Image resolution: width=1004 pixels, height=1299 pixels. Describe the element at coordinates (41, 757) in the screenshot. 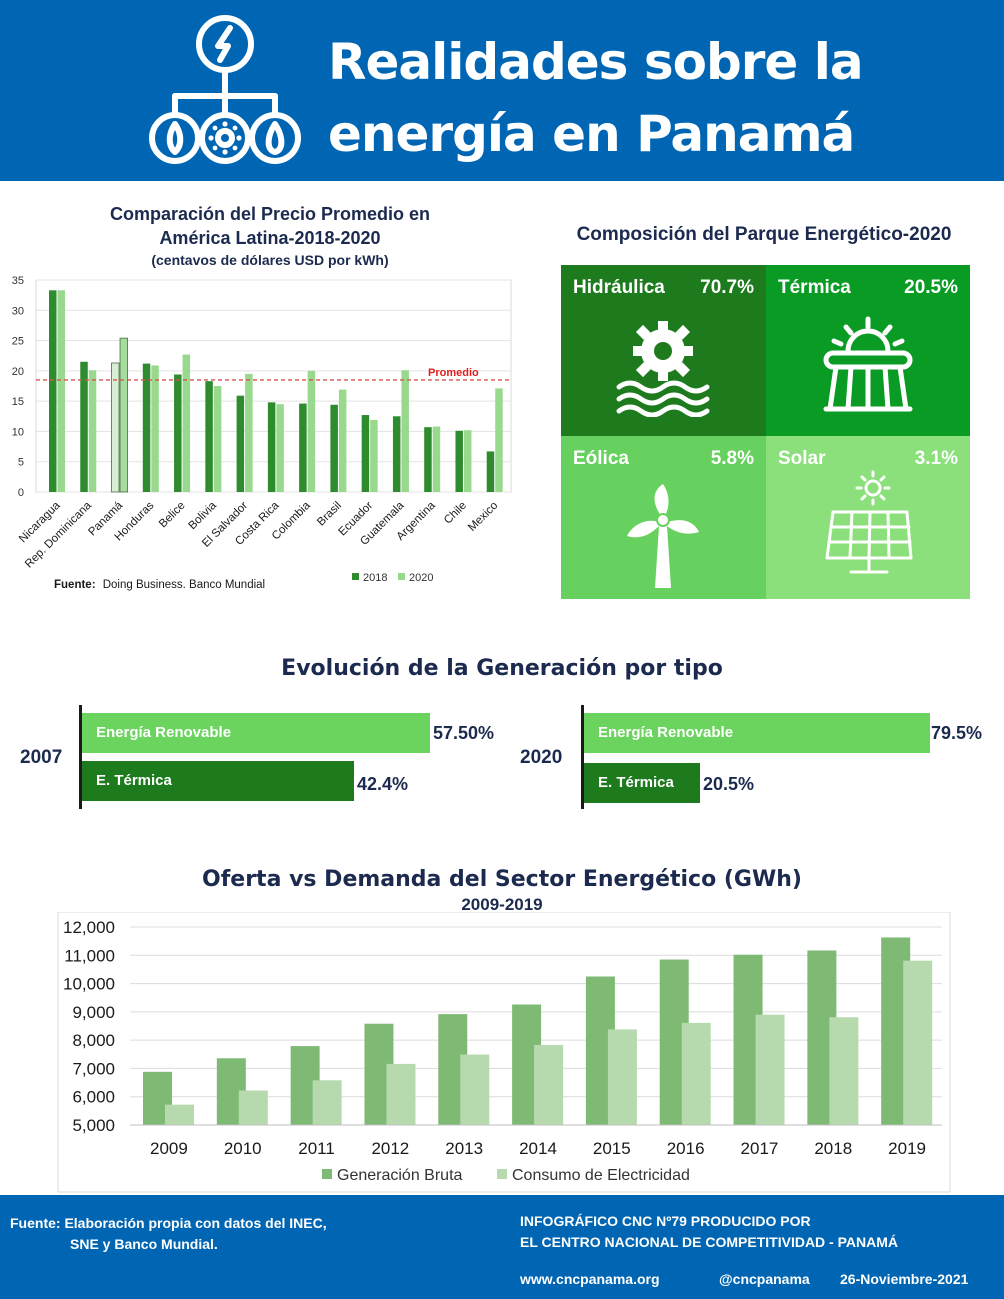

I see `evolution-year-2007: 2007` at that location.